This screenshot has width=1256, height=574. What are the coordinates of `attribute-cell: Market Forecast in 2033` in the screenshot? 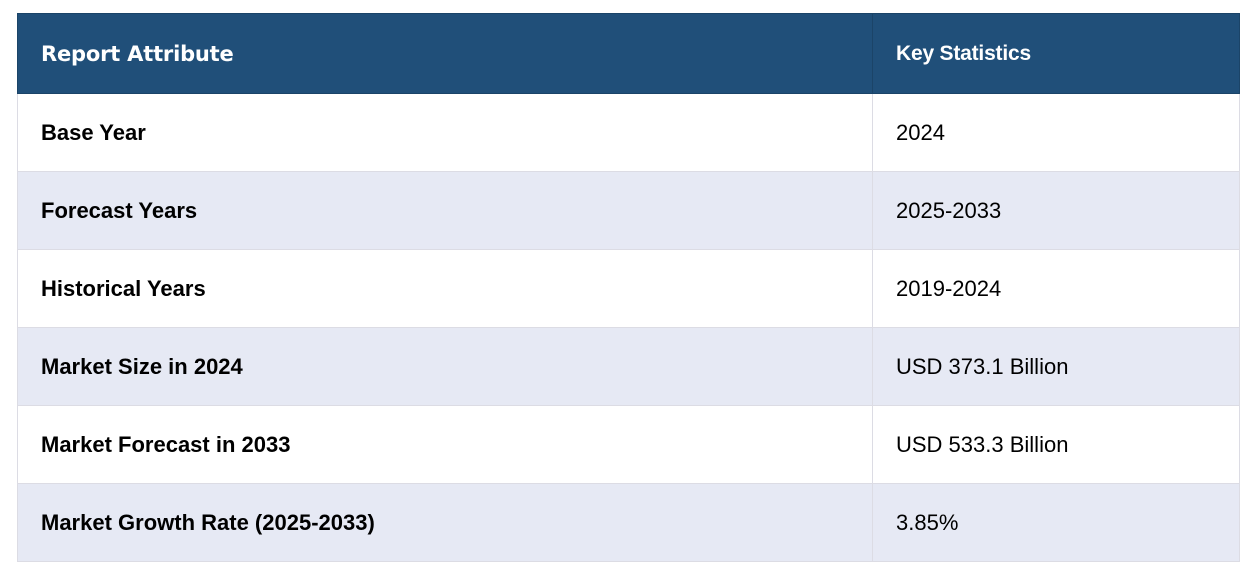 It's located at (445, 444).